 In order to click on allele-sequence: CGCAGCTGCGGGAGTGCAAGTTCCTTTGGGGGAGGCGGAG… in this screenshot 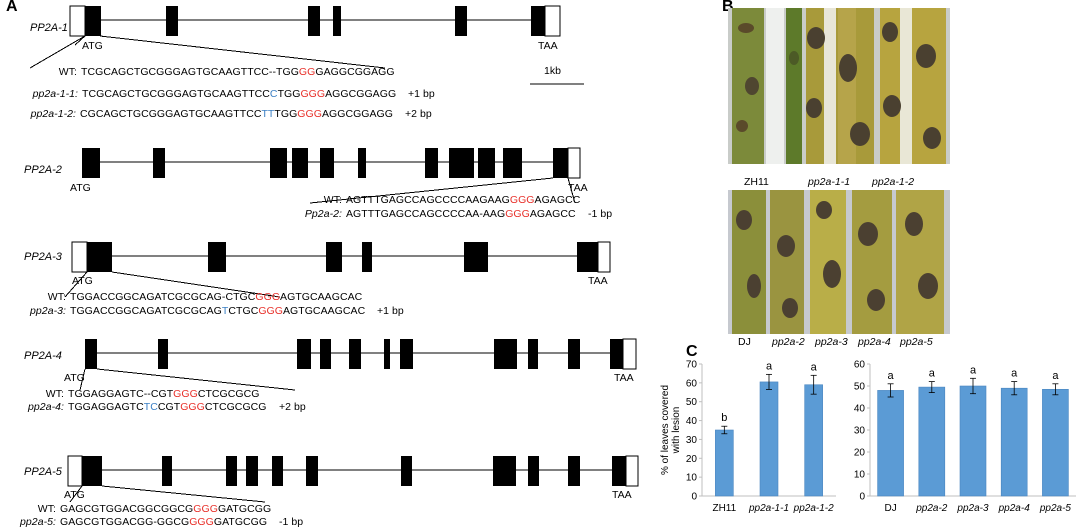, I will do `click(236, 114)`.